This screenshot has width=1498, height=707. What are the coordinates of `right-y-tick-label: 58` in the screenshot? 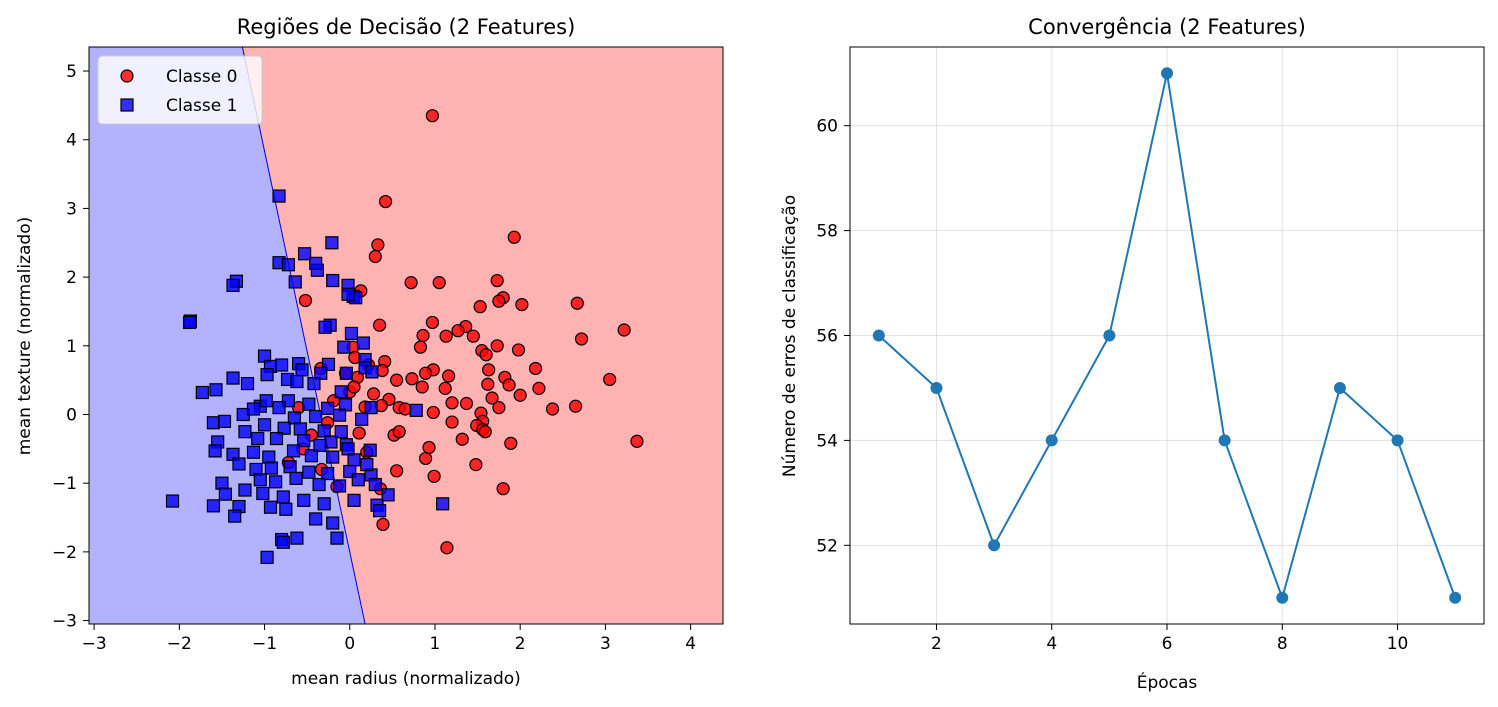 It's located at (827, 232).